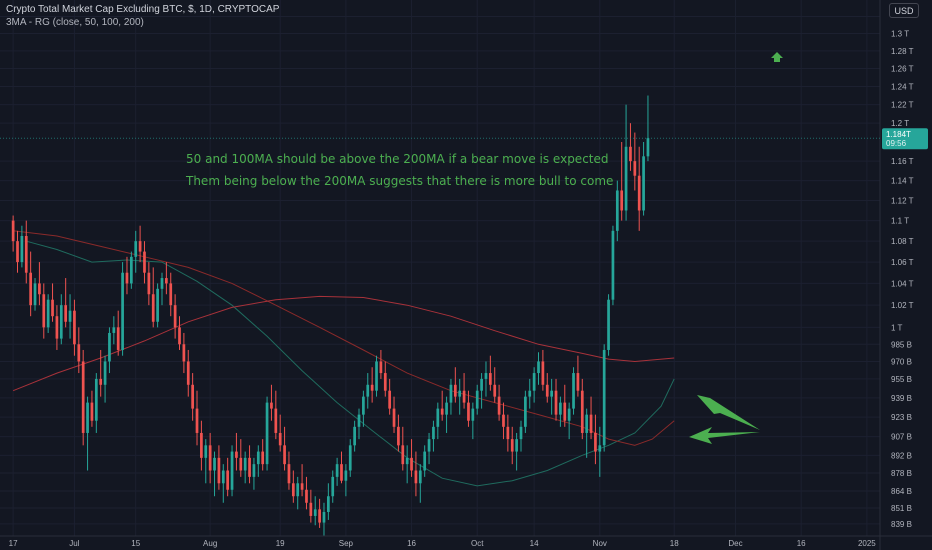 The height and width of the screenshot is (550, 932). I want to click on x-tick-label: 16, so click(411, 543).